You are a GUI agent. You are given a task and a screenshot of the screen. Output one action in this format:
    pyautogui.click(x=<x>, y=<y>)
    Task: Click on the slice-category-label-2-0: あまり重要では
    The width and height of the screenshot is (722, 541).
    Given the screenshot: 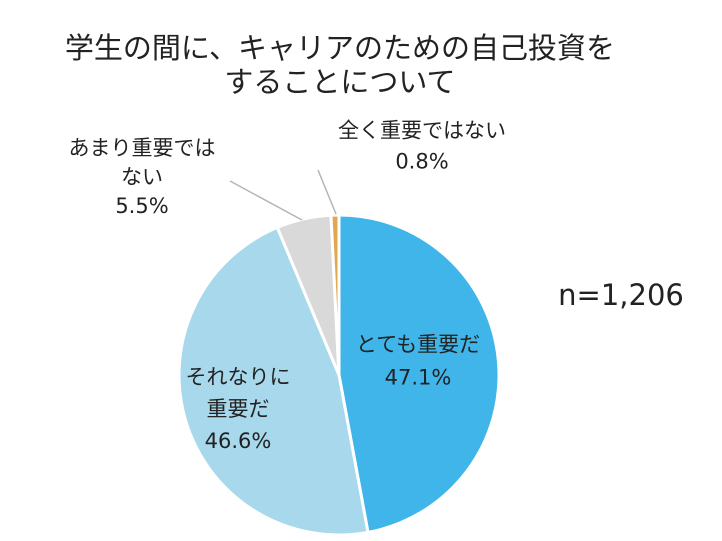 What is the action you would take?
    pyautogui.click(x=142, y=148)
    